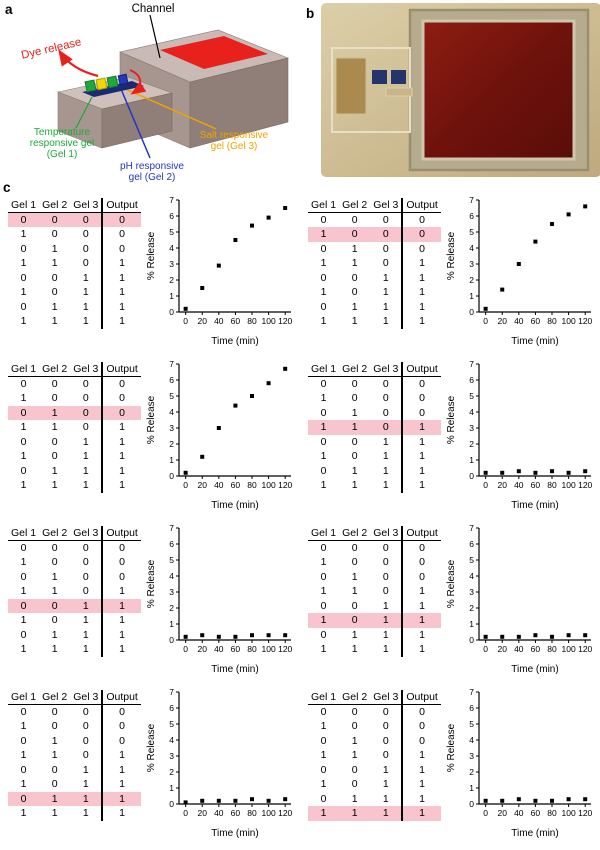 Image resolution: width=600 pixels, height=850 pixels. I want to click on svg-text: 2, so click(171, 772).